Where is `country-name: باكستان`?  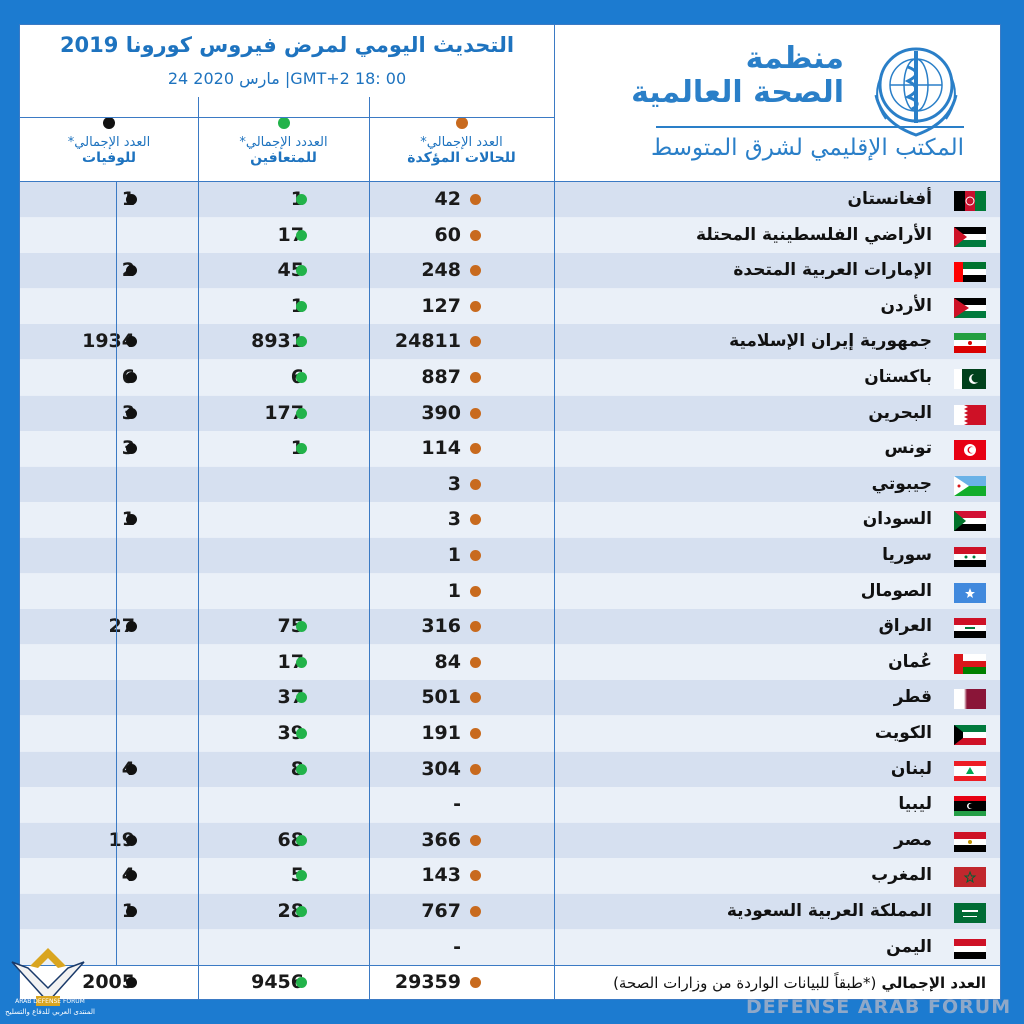
country-name: باكستان is located at coordinates (898, 377).